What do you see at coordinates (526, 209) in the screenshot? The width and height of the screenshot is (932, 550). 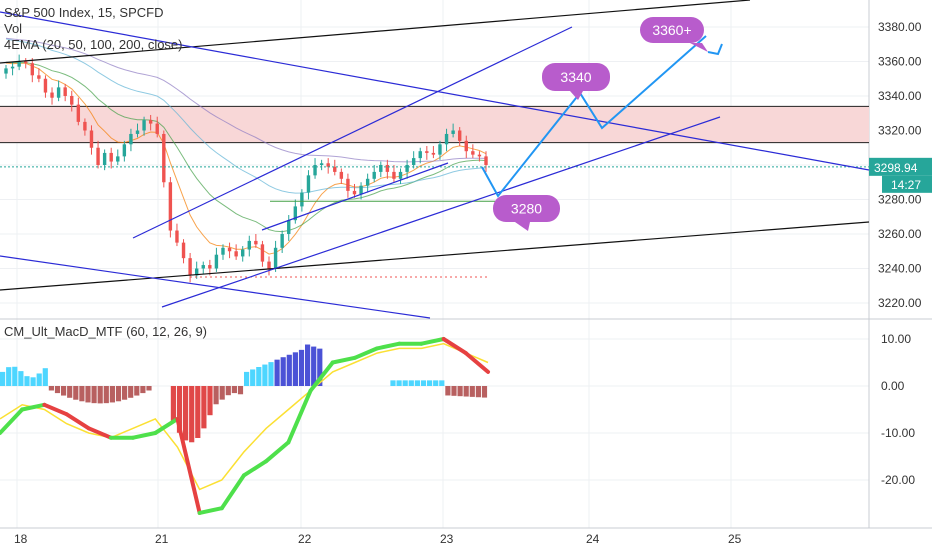 I see `callout-text: 3280` at bounding box center [526, 209].